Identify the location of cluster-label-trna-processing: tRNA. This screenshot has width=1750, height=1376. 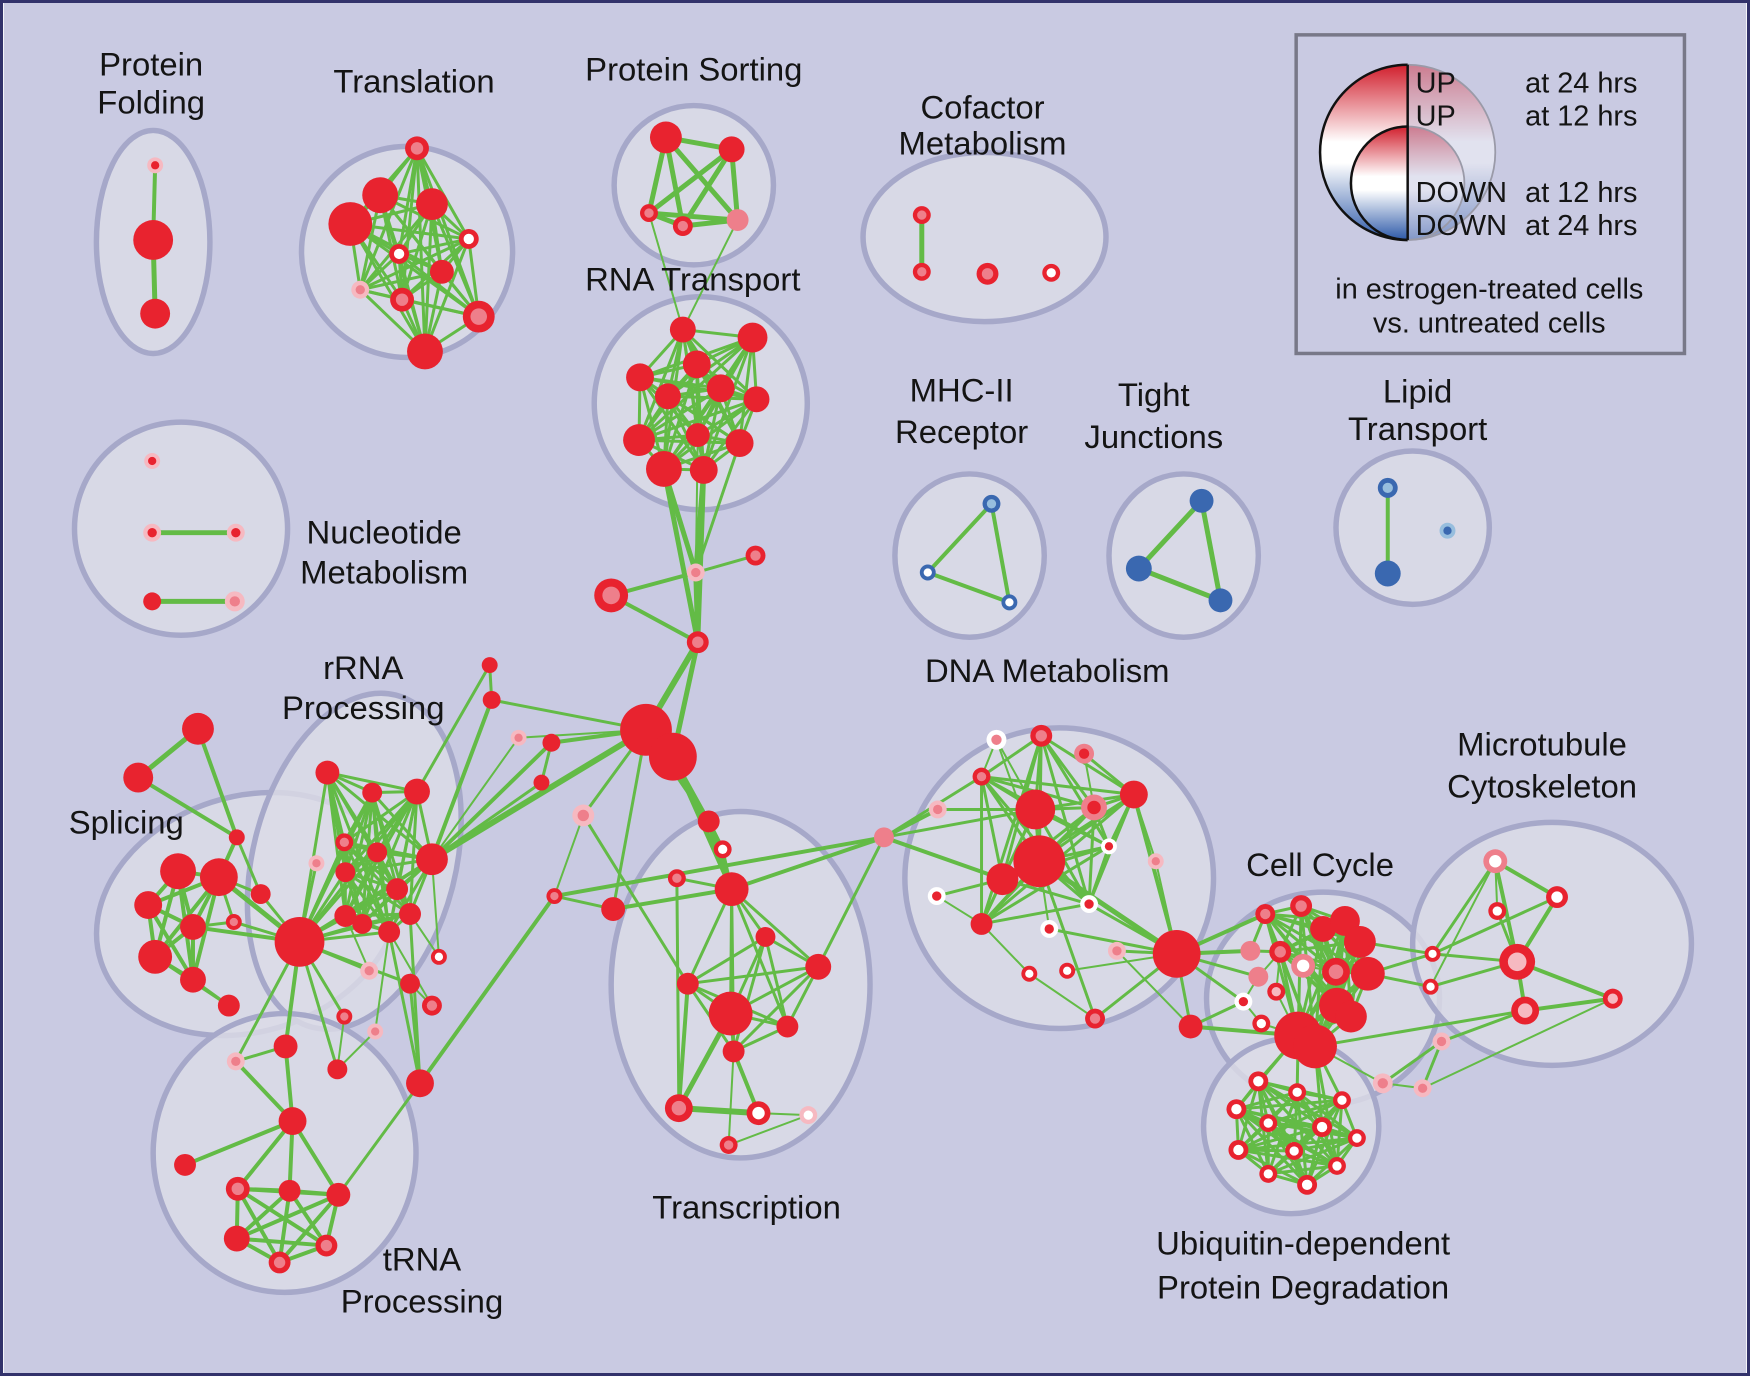
(422, 1258).